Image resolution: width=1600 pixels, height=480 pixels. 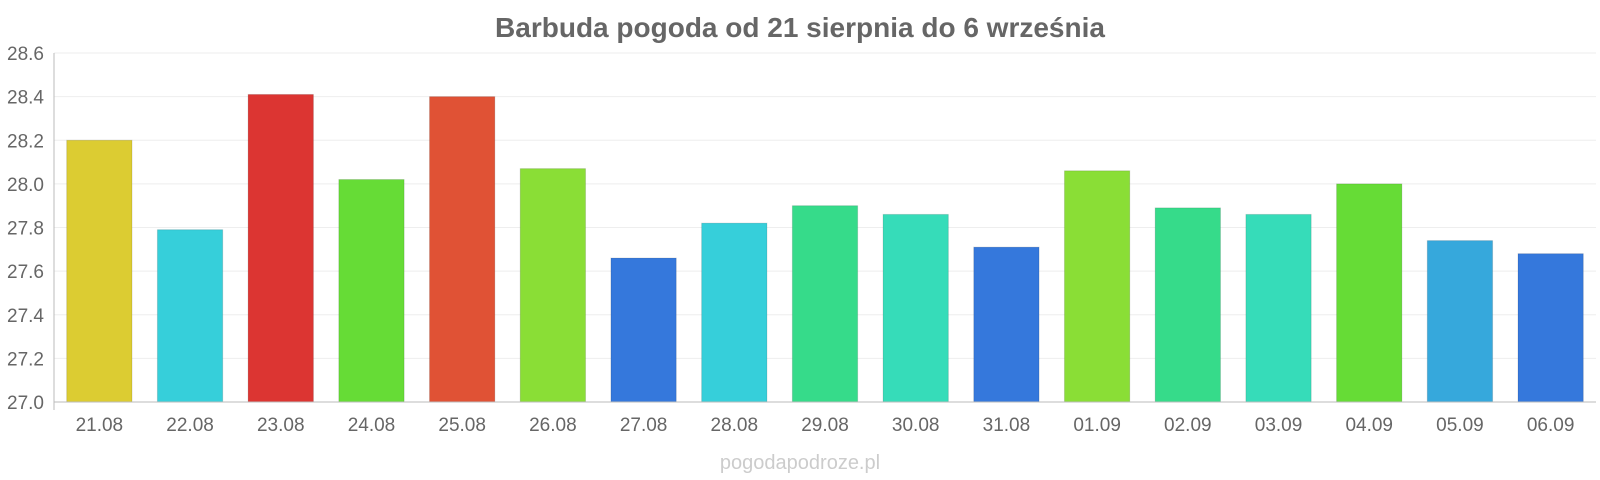 What do you see at coordinates (553, 285) in the screenshot?
I see `bar-26.08` at bounding box center [553, 285].